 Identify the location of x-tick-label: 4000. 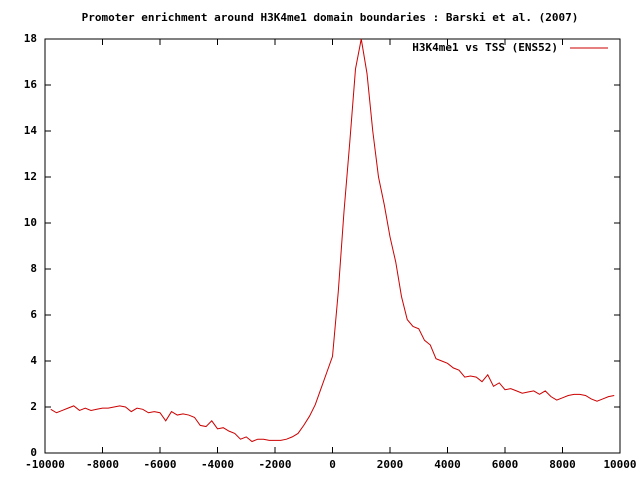
(447, 464).